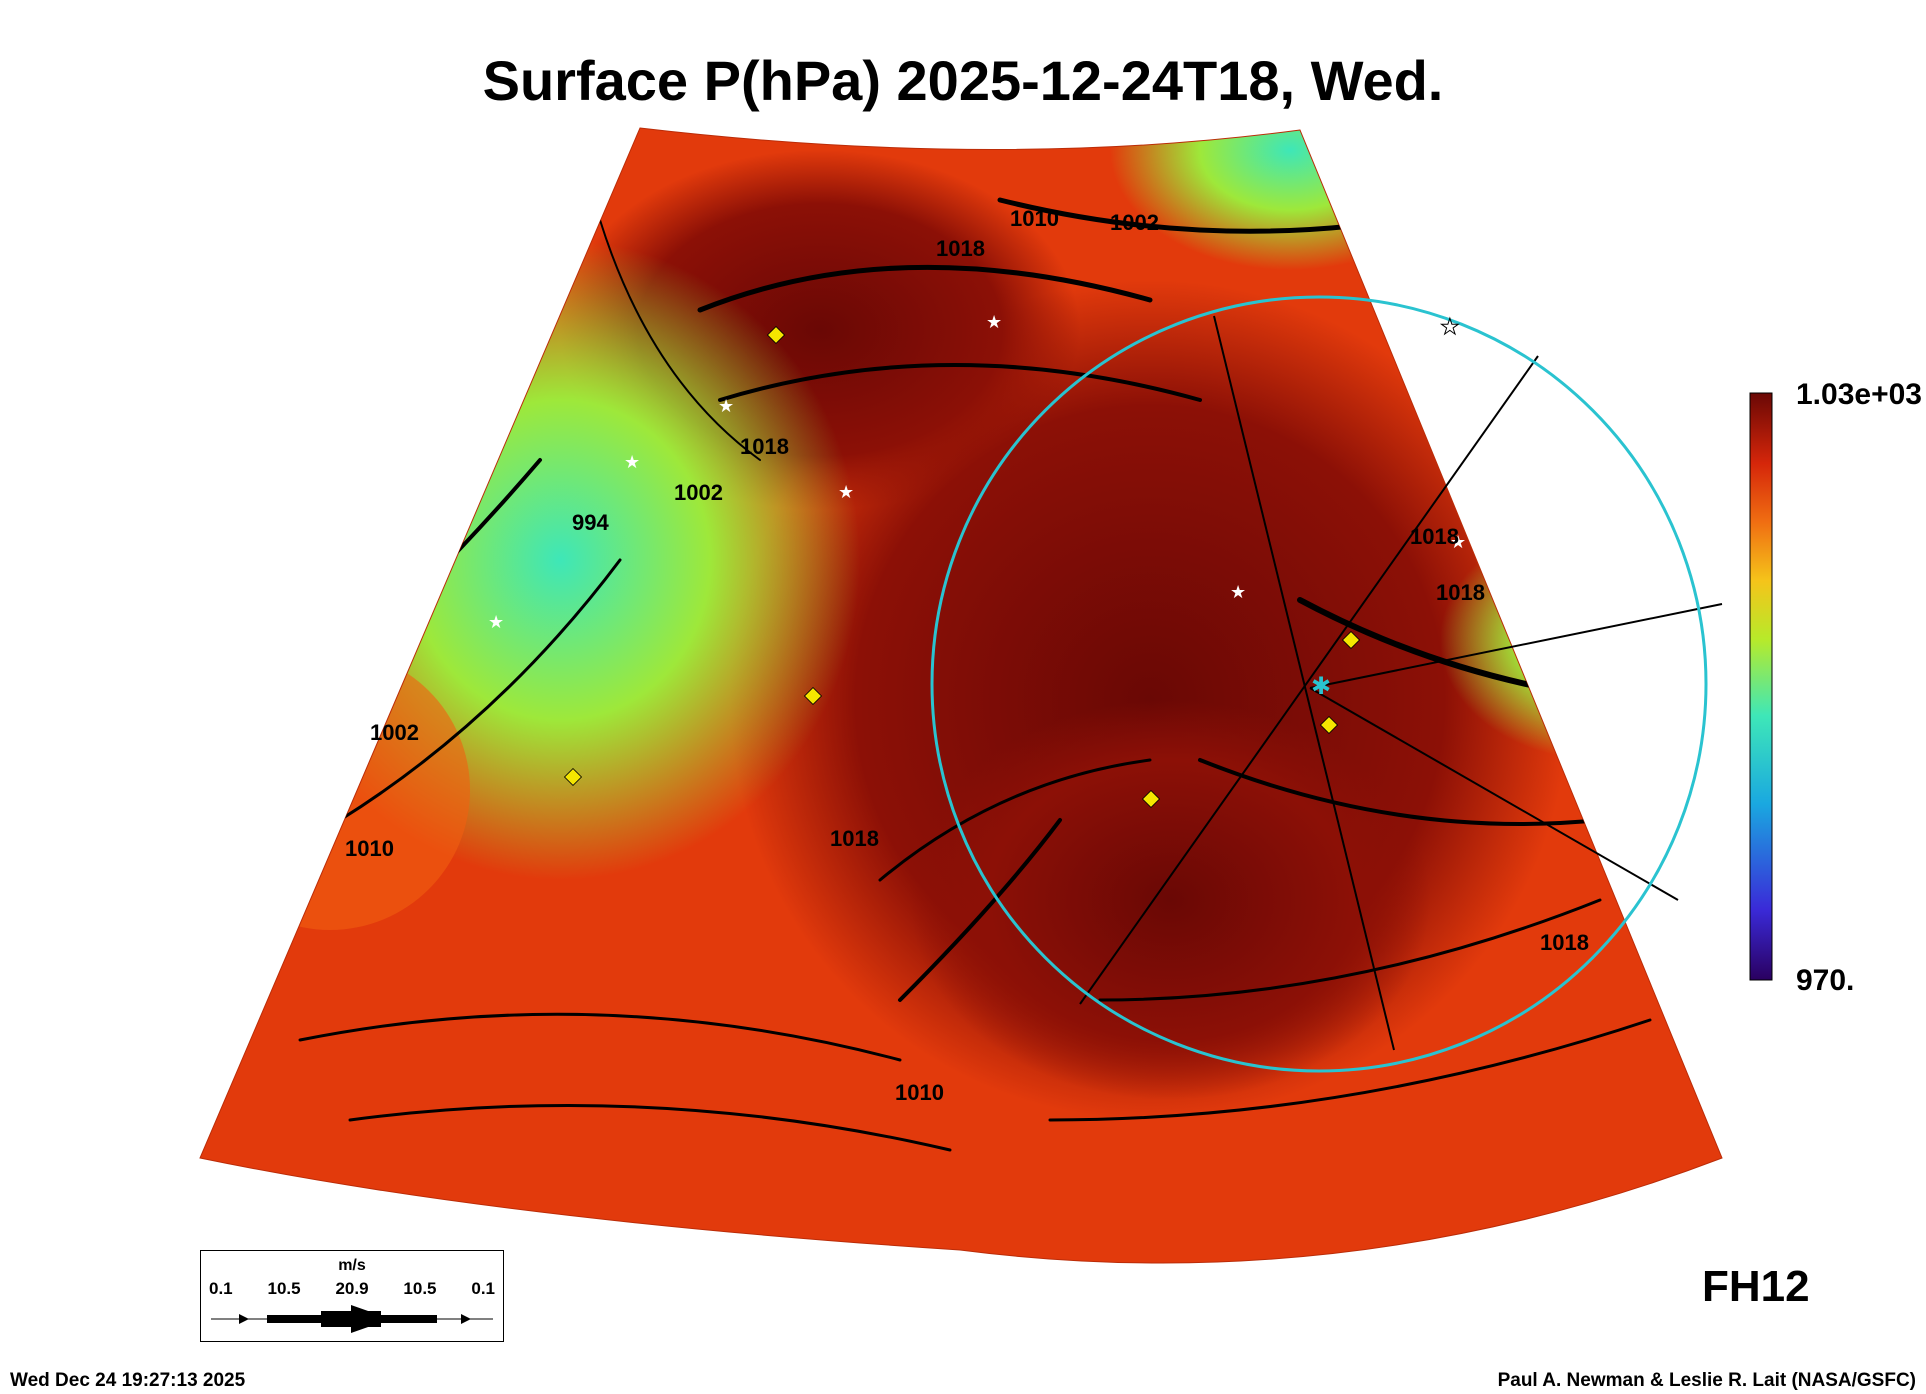 The width and height of the screenshot is (1926, 1394). I want to click on circle-center-icon: ✱, so click(1321, 686).